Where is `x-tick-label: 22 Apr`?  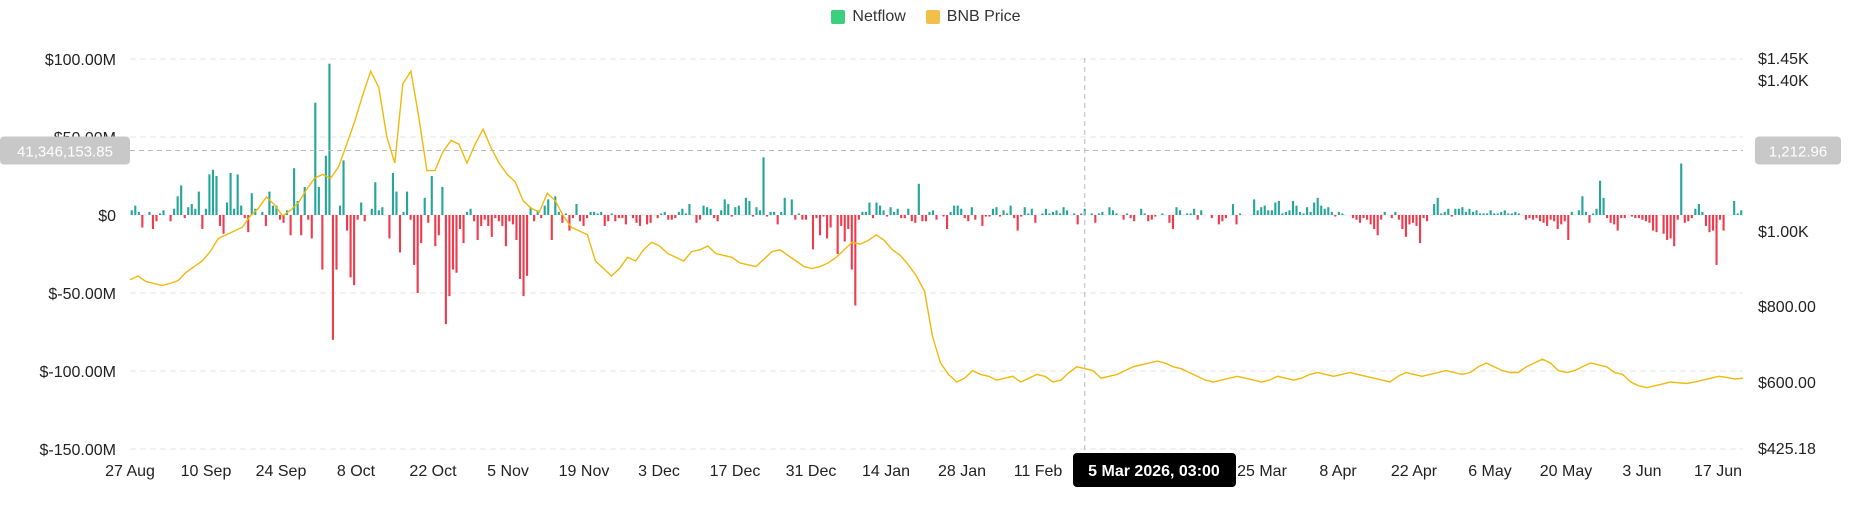 x-tick-label: 22 Apr is located at coordinates (1414, 471).